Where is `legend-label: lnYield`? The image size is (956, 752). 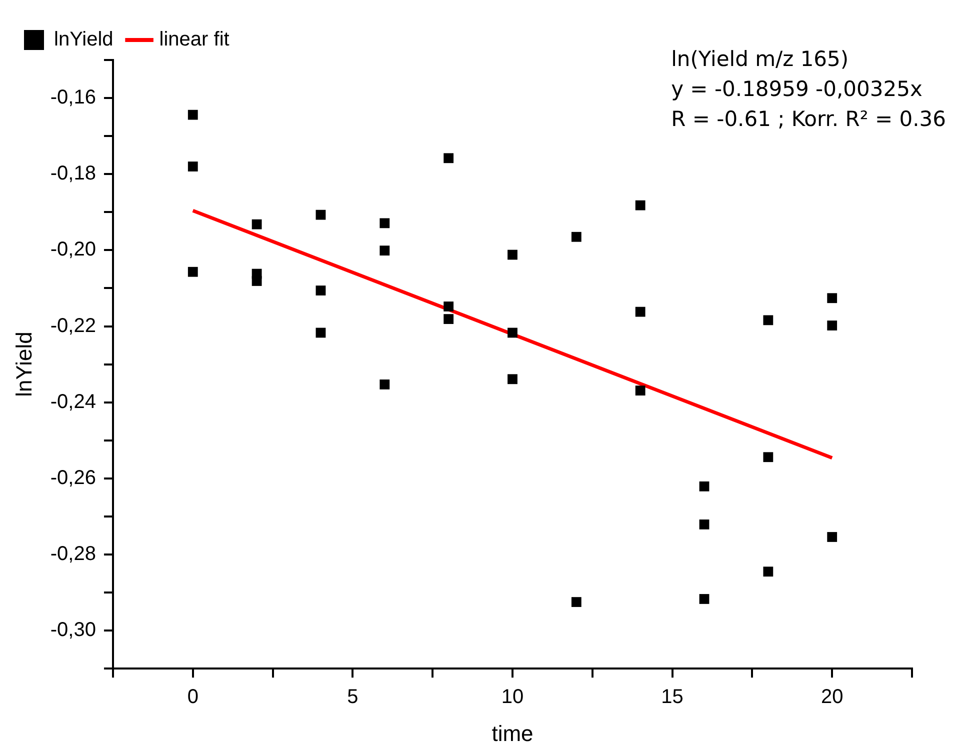 legend-label: lnYield is located at coordinates (84, 39).